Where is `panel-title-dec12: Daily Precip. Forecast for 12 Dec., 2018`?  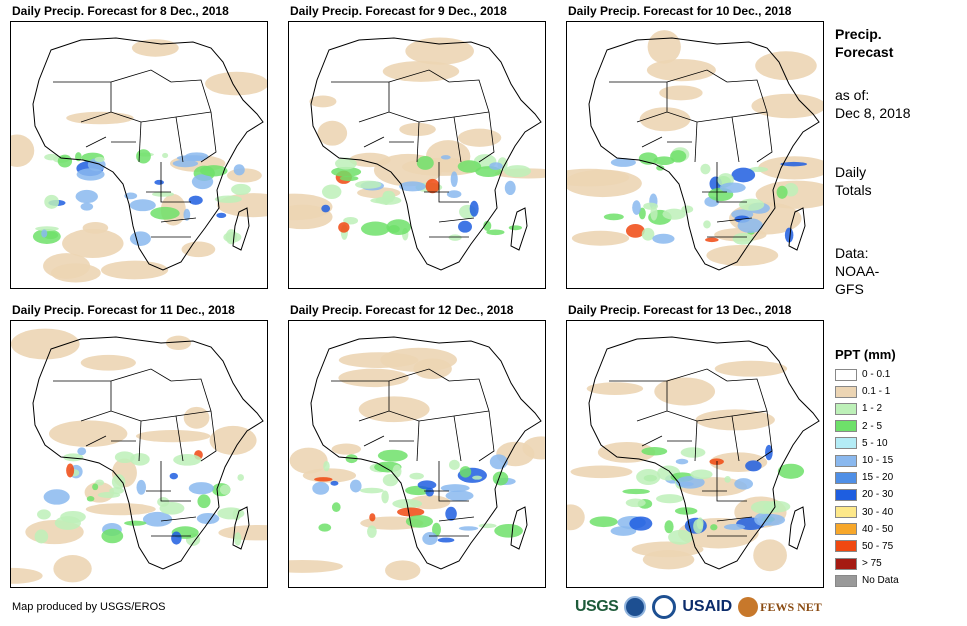 panel-title-dec12: Daily Precip. Forecast for 12 Dec., 2018 is located at coordinates (402, 310).